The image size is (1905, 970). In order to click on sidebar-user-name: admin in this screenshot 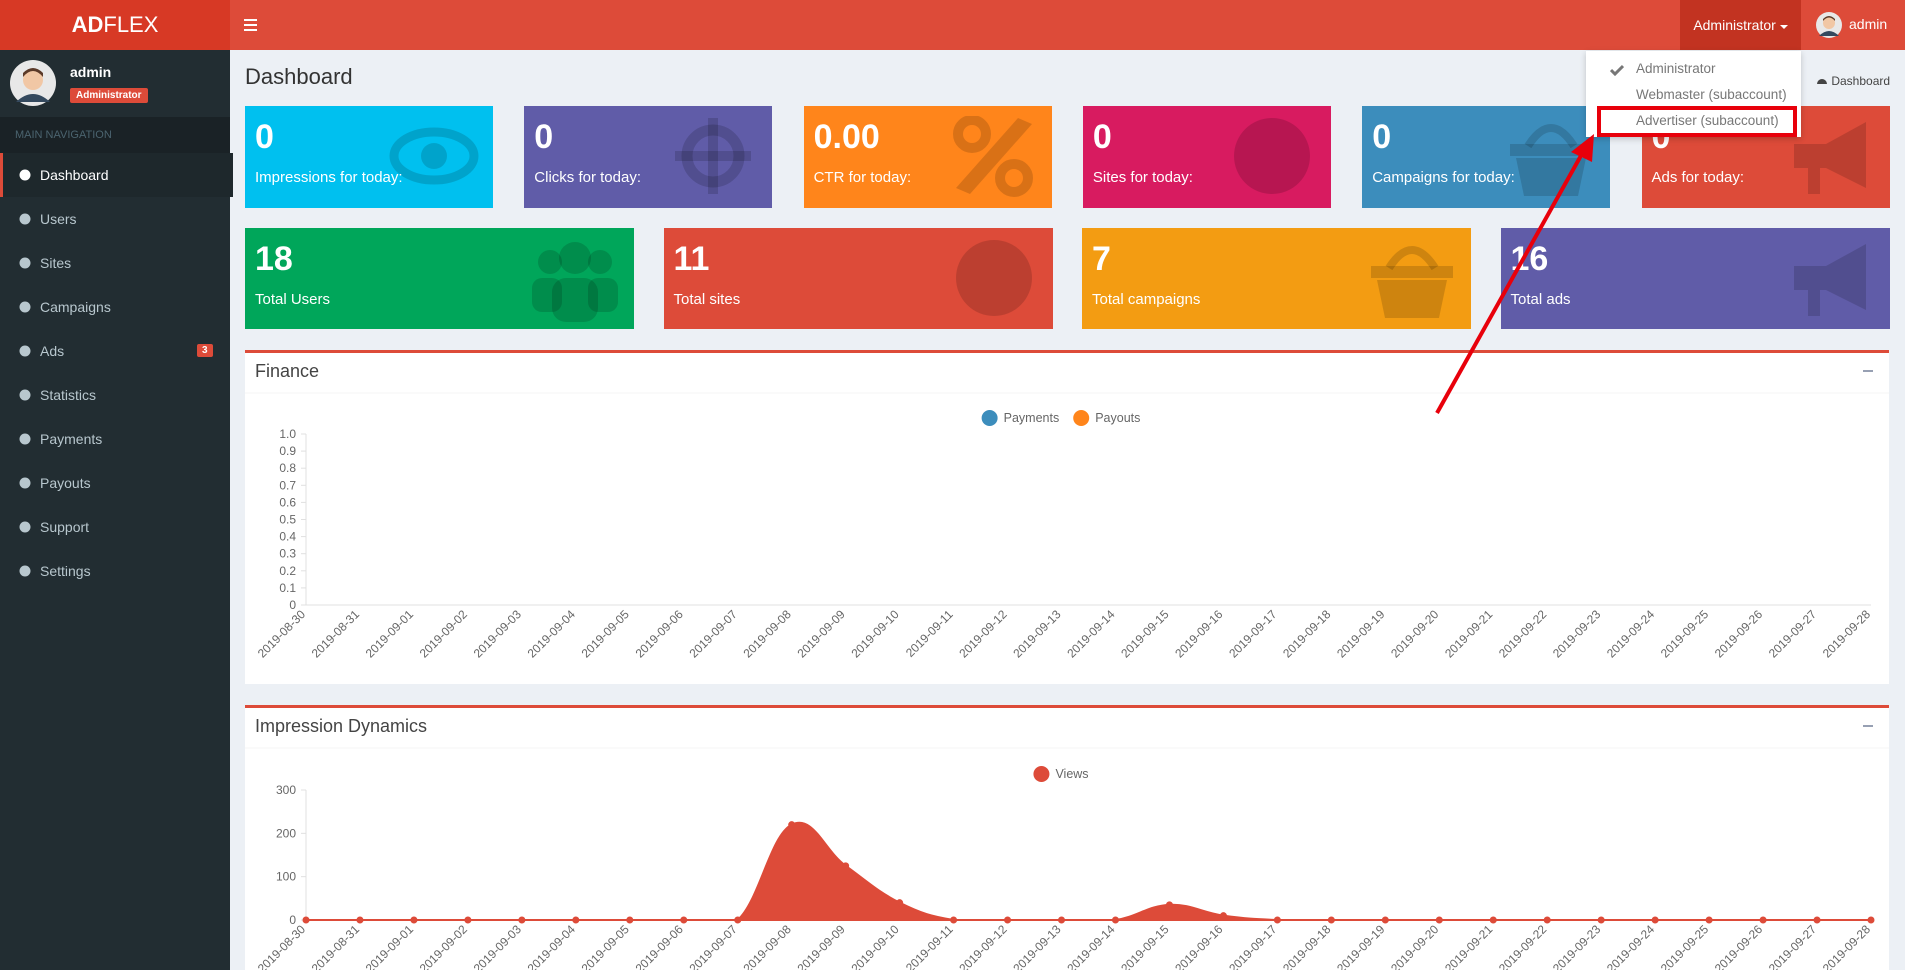, I will do `click(91, 72)`.